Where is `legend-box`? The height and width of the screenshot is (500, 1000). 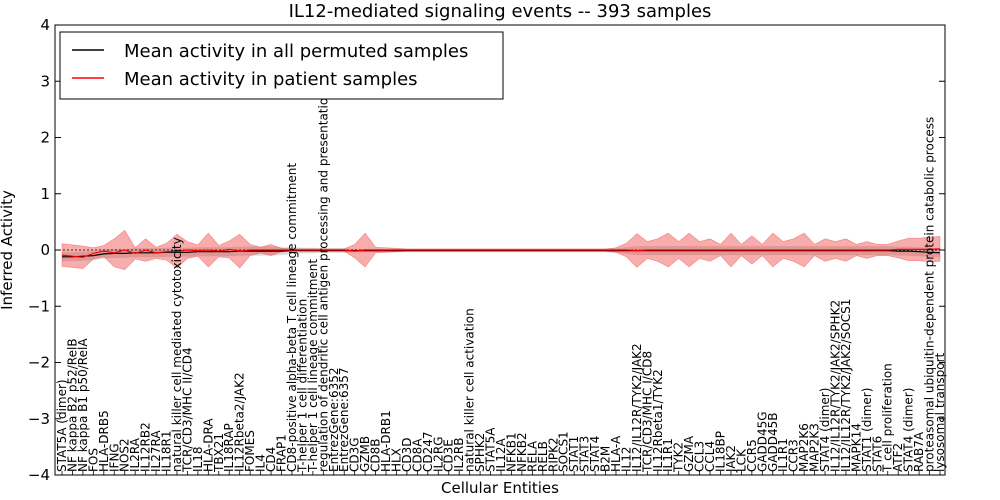 legend-box is located at coordinates (281, 65).